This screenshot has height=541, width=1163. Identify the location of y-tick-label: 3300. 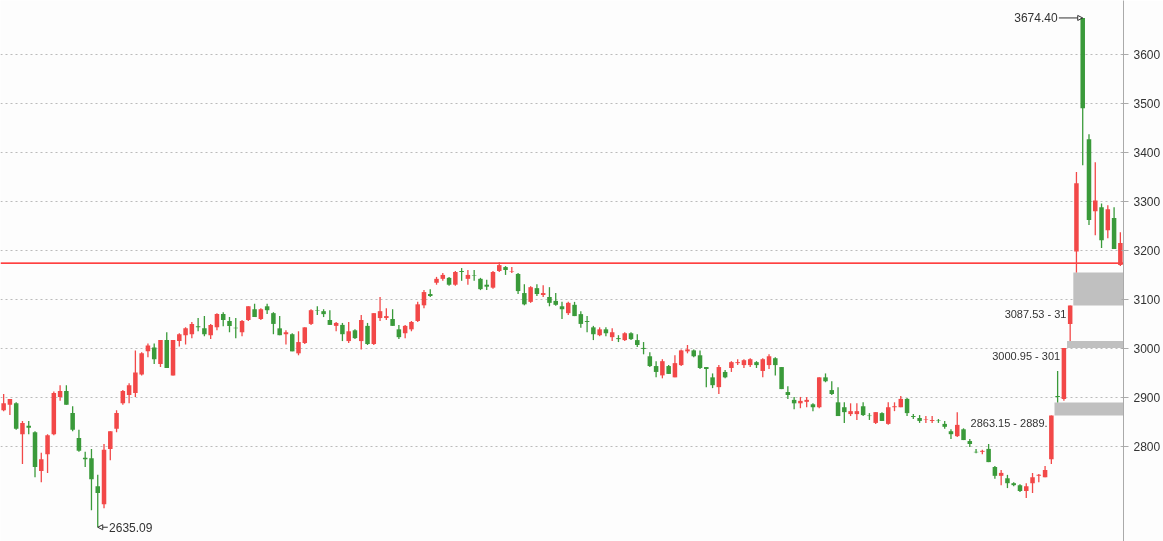
(1147, 201).